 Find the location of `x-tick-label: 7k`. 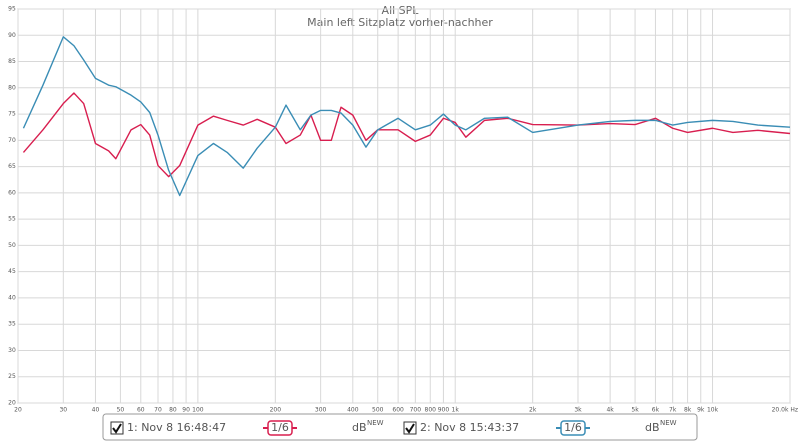

x-tick-label: 7k is located at coordinates (673, 410).